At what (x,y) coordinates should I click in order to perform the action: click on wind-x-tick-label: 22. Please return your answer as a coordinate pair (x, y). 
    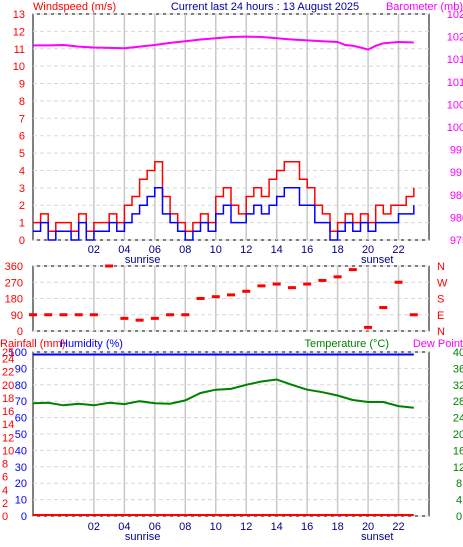
    Looking at the image, I should click on (398, 250).